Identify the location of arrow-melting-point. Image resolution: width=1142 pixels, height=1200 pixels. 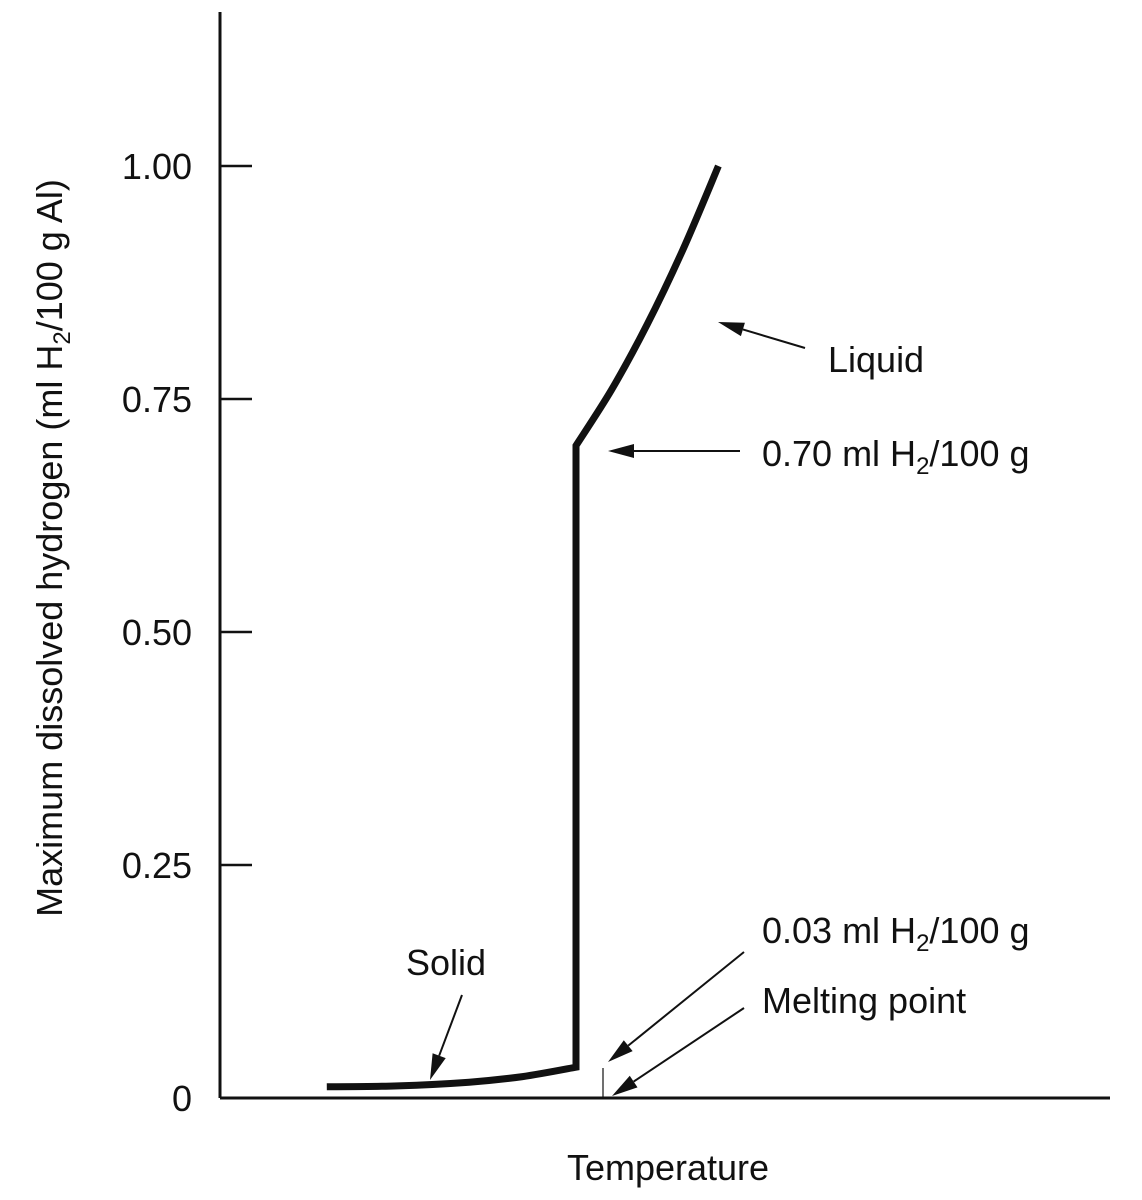
(678, 1051).